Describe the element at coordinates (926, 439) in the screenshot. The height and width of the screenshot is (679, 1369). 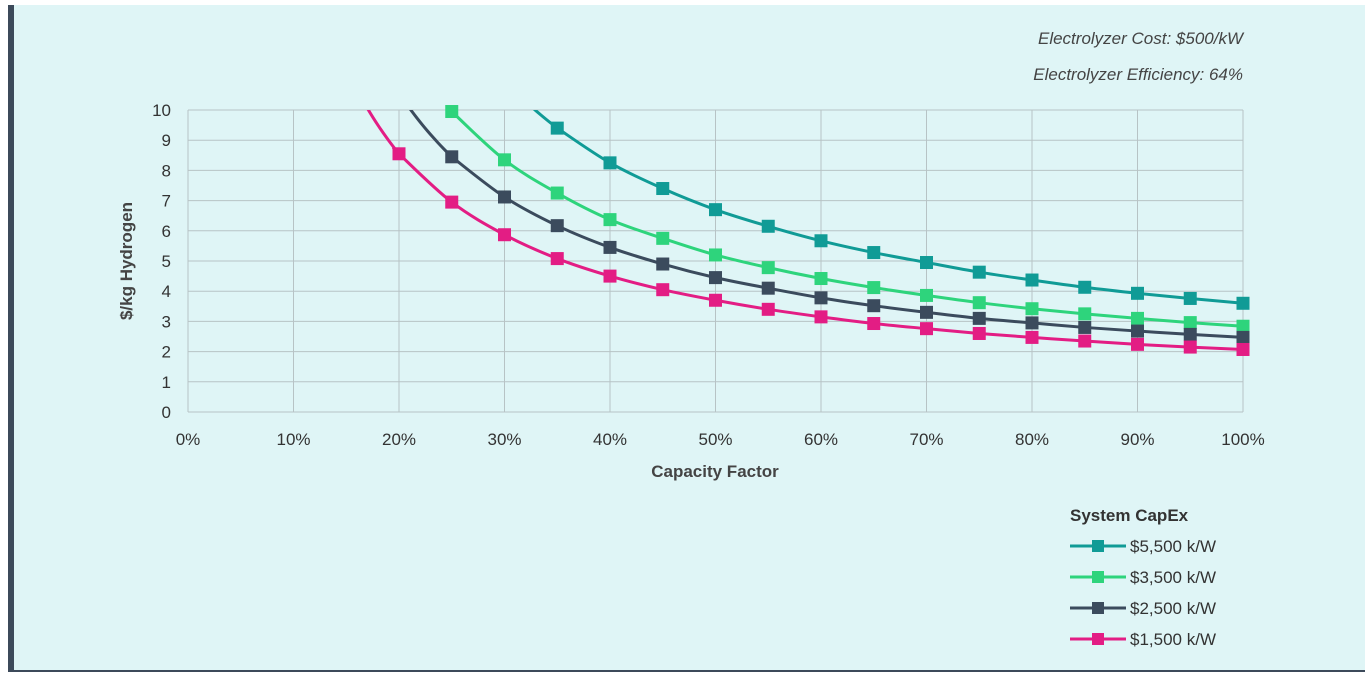
I see `x-tick-label: 70%` at that location.